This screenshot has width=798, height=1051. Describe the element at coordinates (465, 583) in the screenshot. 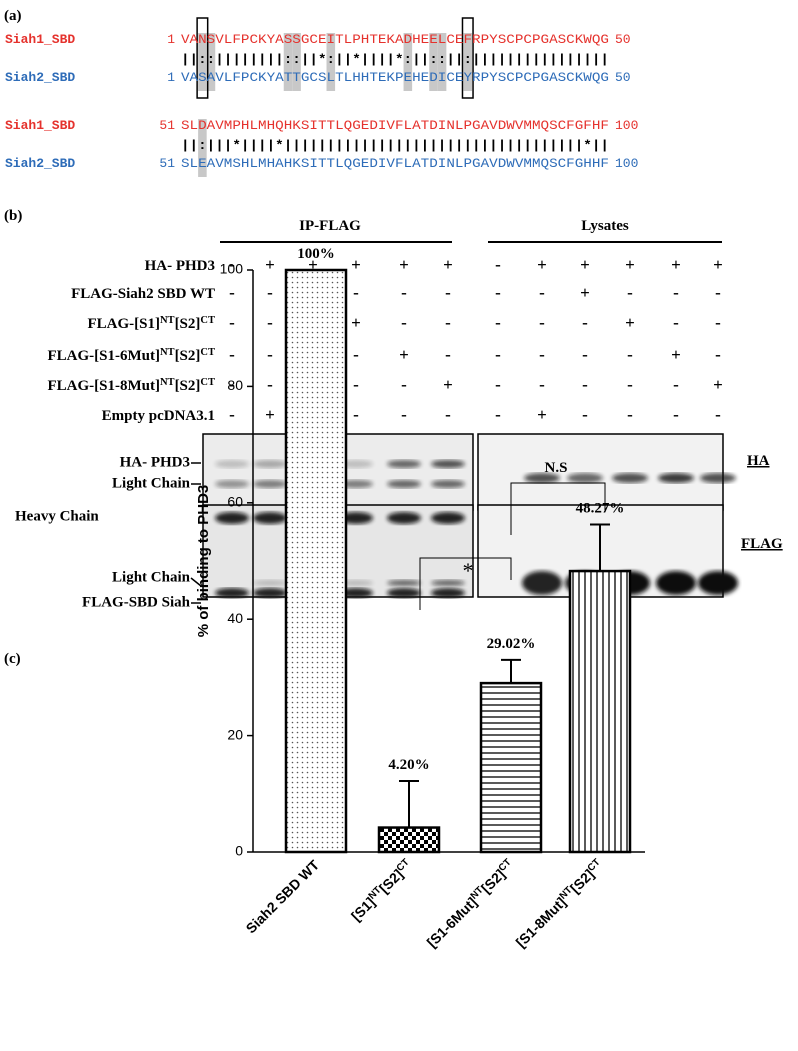

I see `bracket` at that location.